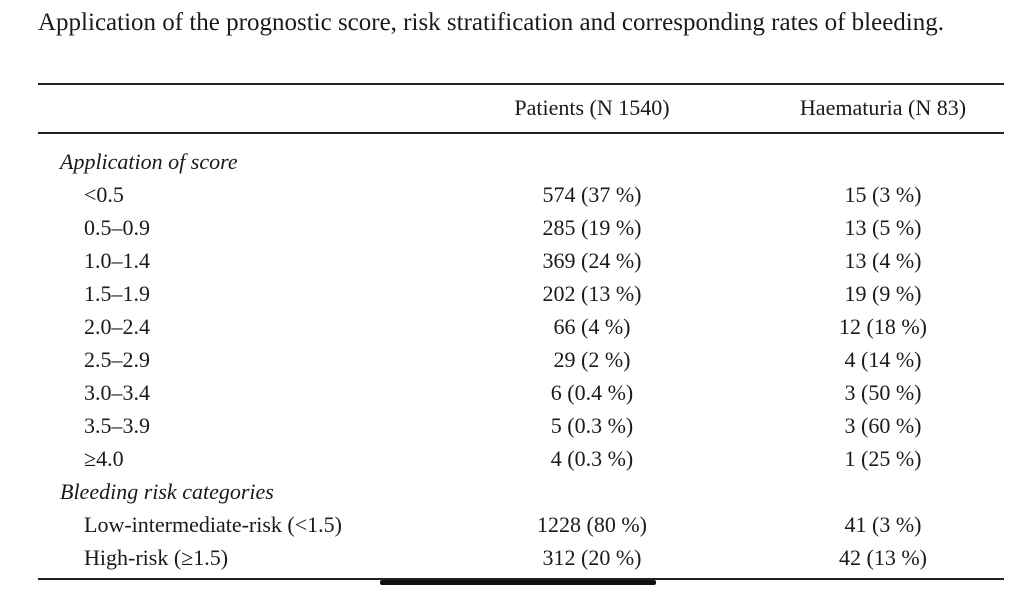 The width and height of the screenshot is (1036, 592). Describe the element at coordinates (592, 227) in the screenshot. I see `patients-value: 285 (19 %)` at that location.